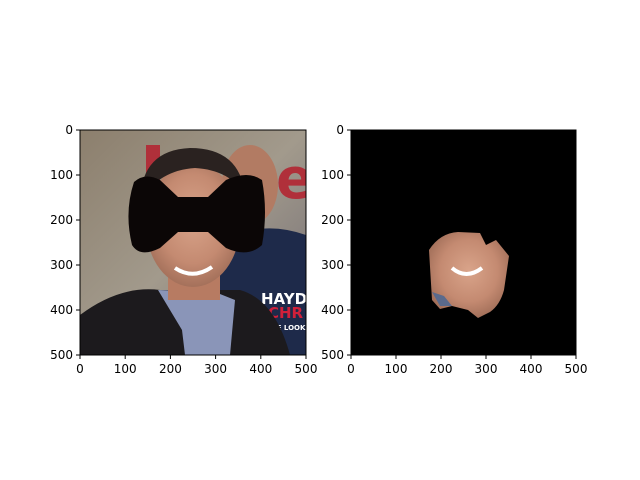 This screenshot has height=480, width=640. Describe the element at coordinates (284, 299) in the screenshot. I see `shirt-text-1: HAYD` at that location.